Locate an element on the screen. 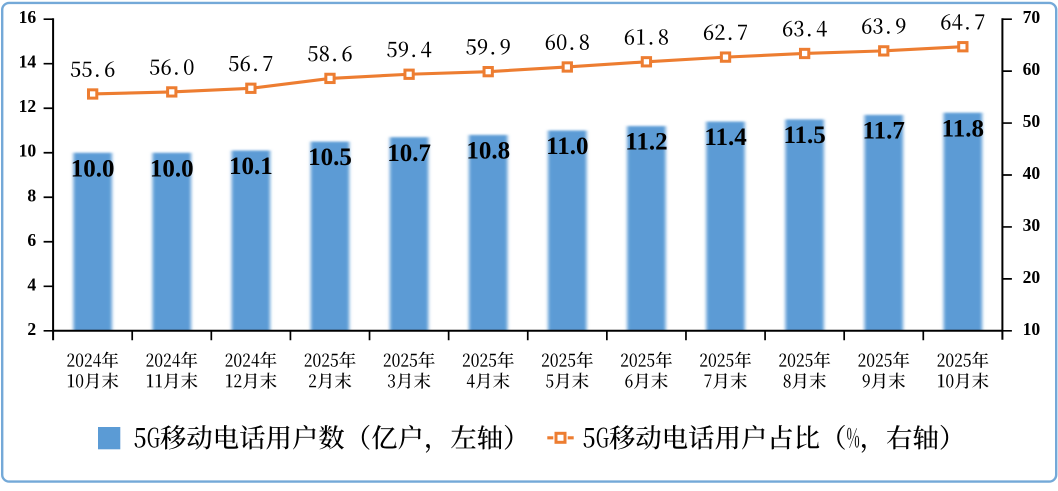  svg-text: 2 is located at coordinates (31, 329).